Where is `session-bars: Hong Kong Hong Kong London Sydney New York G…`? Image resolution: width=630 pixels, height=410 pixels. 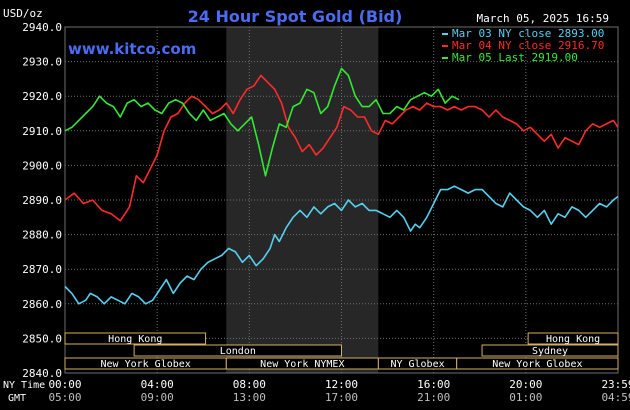
session-bars: Hong Kong Hong Kong London Sydney New York G… is located at coordinates (341, 351).